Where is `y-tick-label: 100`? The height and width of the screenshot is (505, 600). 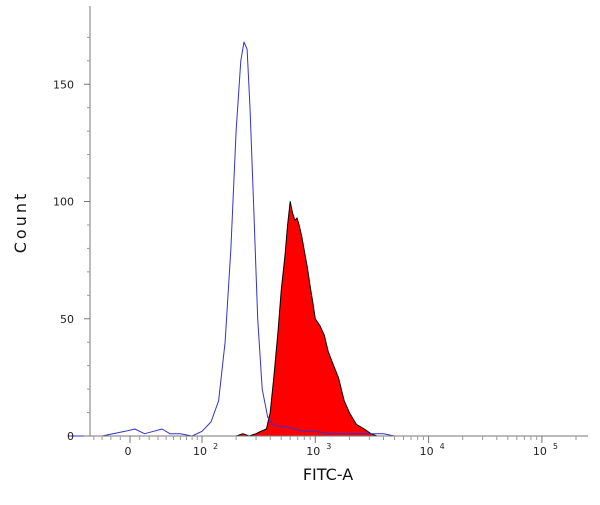 y-tick-label: 100 is located at coordinates (63, 202).